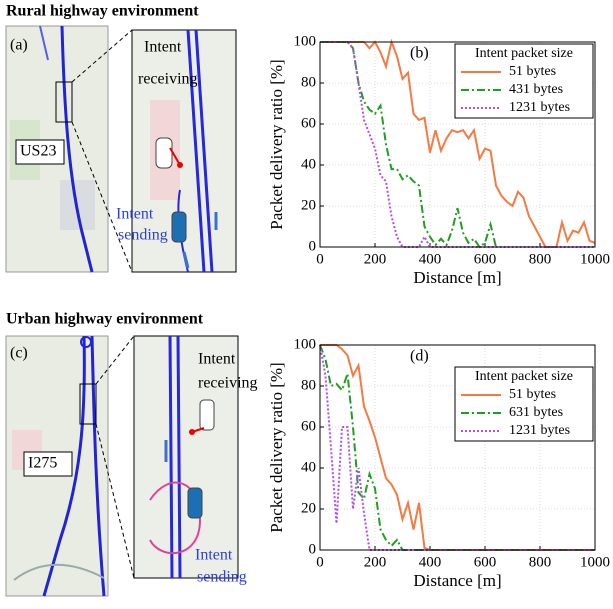  I want to click on road-label: I275, so click(42, 463).